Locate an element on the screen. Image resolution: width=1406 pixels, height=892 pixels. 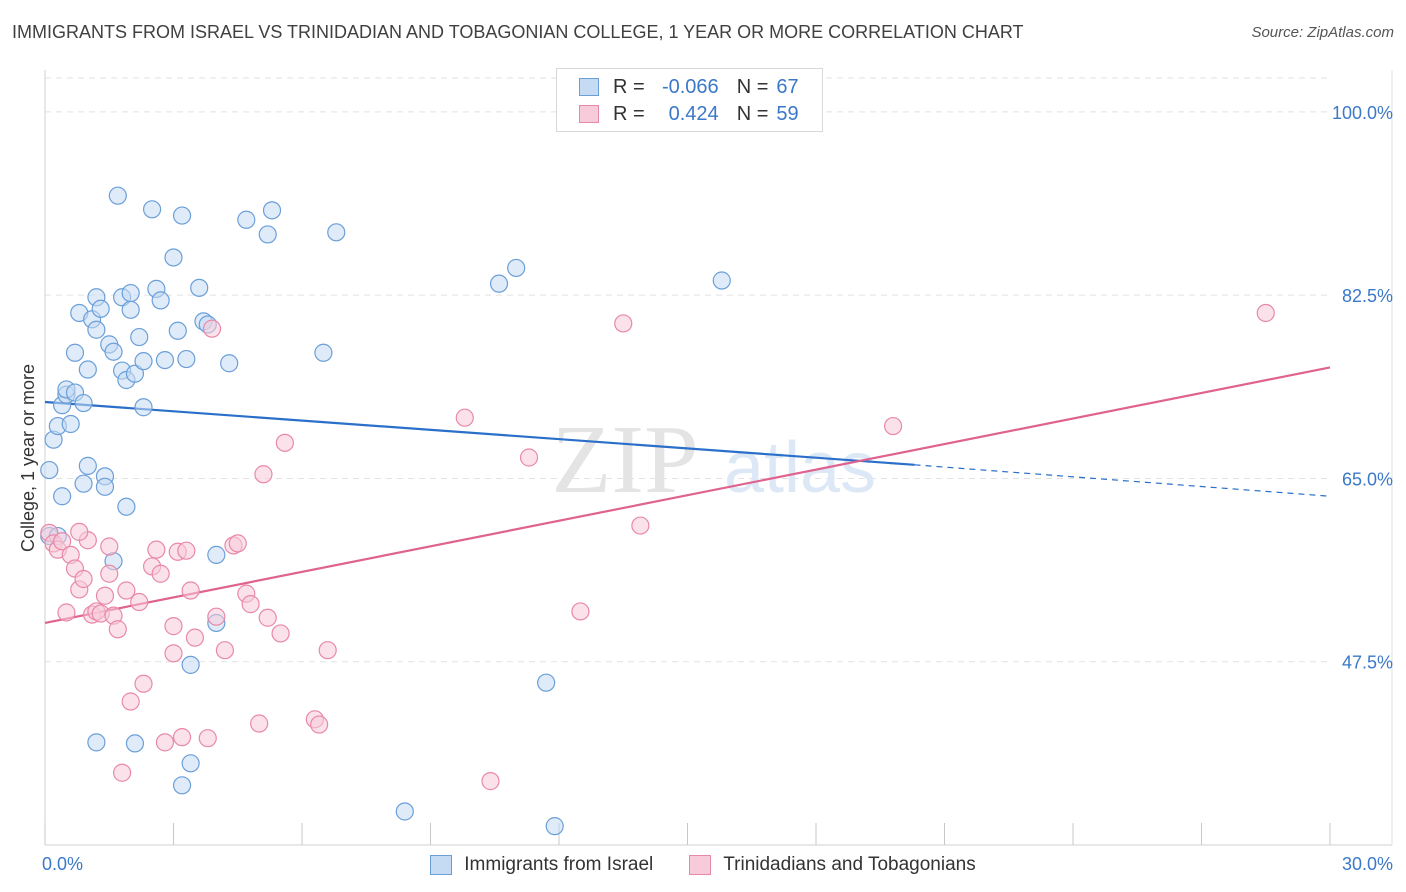
legend-row-trinidad: R = 0.424 N = 59 is located at coordinates (689, 114).